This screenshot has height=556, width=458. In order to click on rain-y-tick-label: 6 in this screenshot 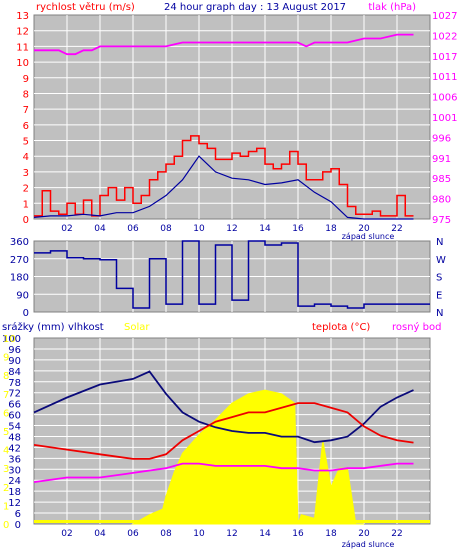, I will do `click(6, 413)`.